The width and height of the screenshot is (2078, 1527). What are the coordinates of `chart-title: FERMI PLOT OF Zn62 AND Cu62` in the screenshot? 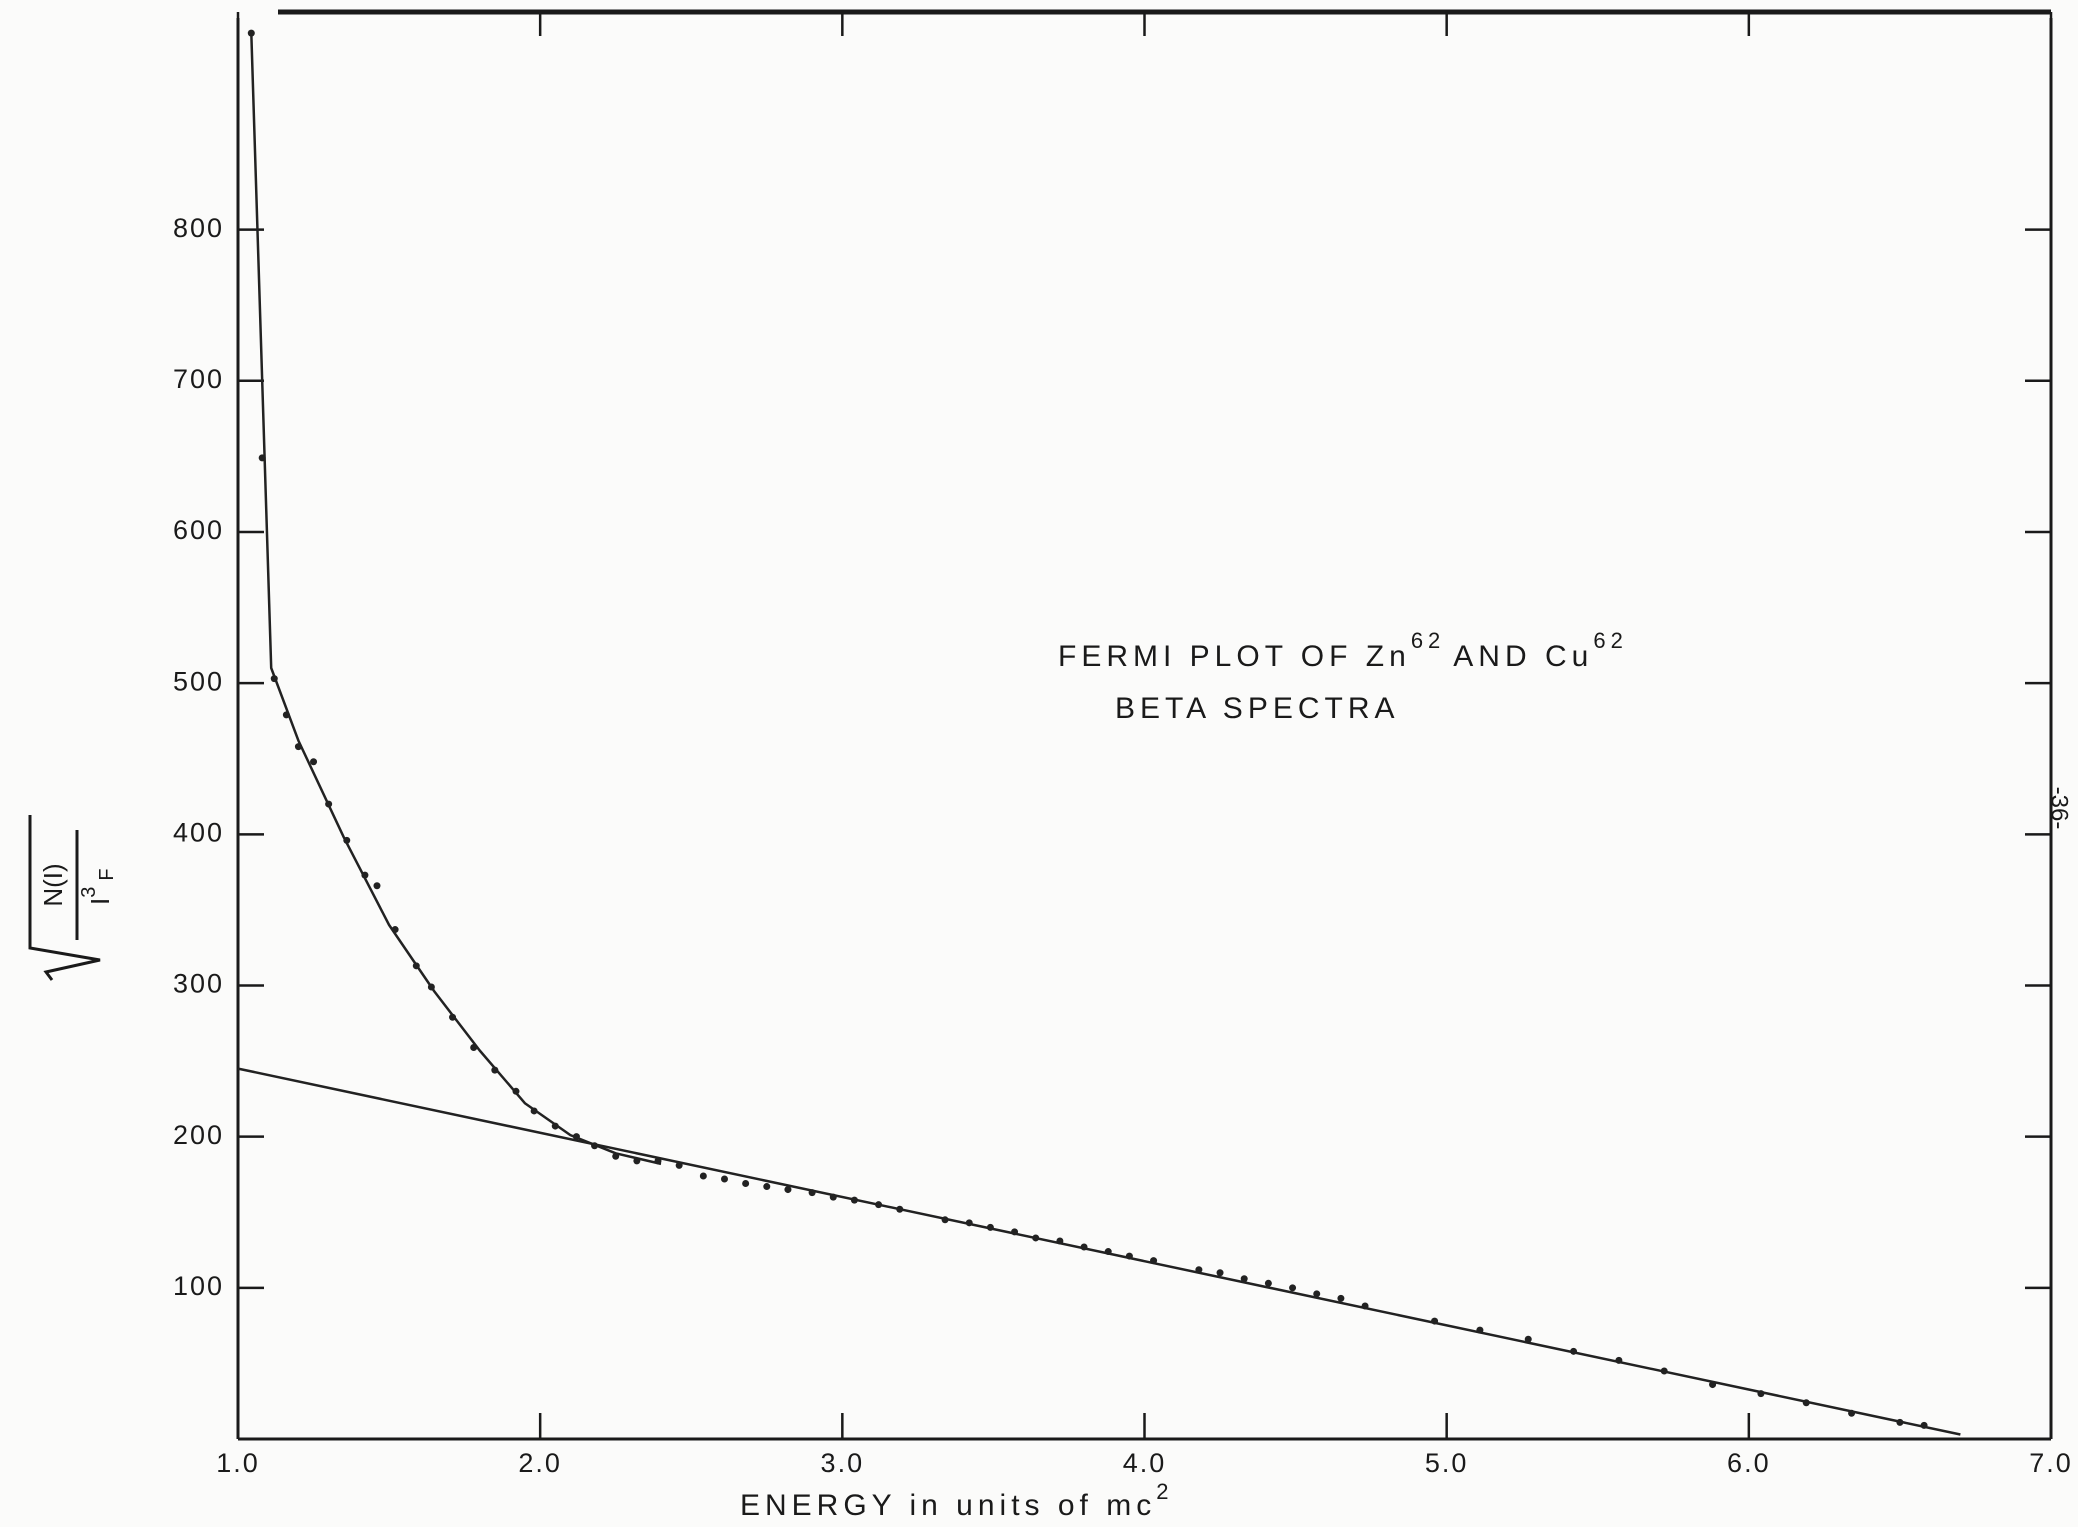 It's located at (1343, 650).